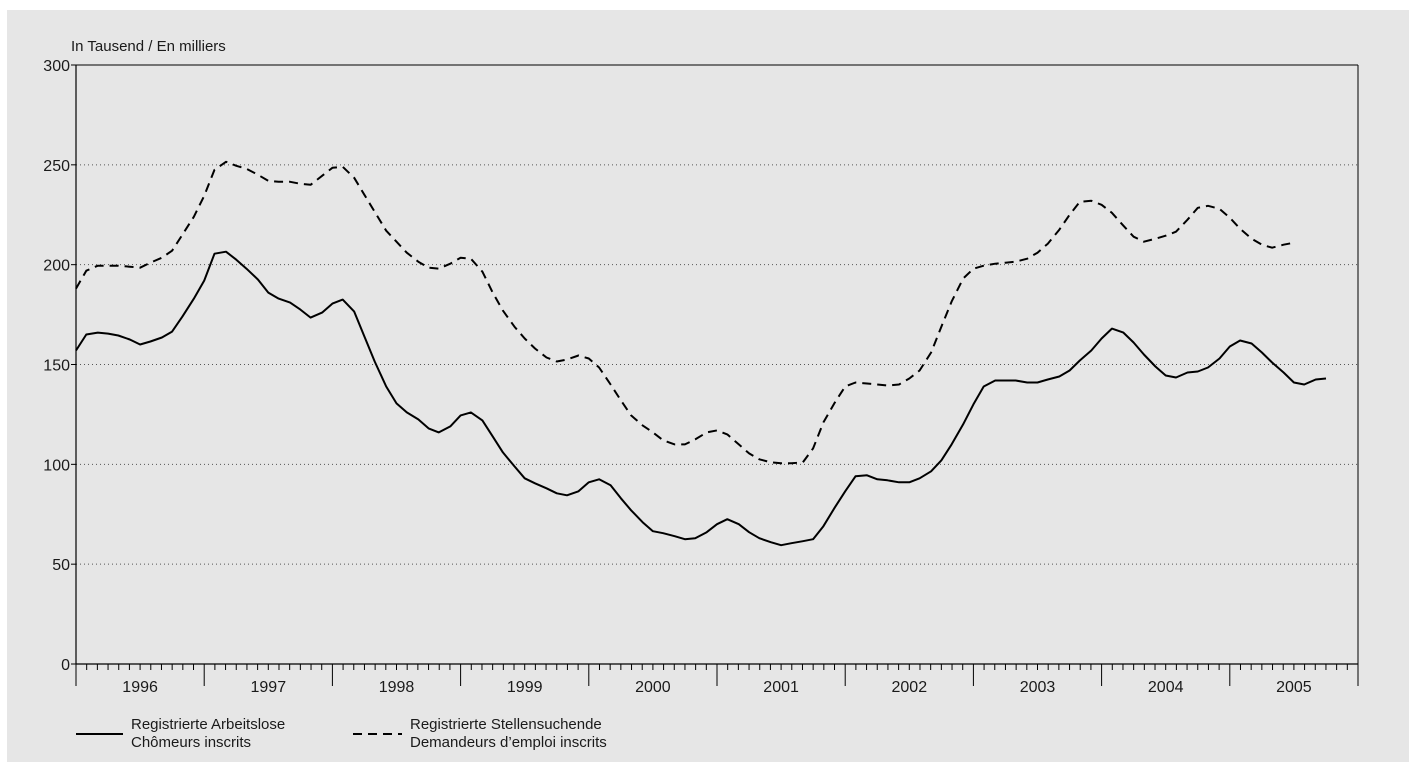 This screenshot has height=763, width=1410. What do you see at coordinates (56, 266) in the screenshot?
I see `y-tick-label: 200` at bounding box center [56, 266].